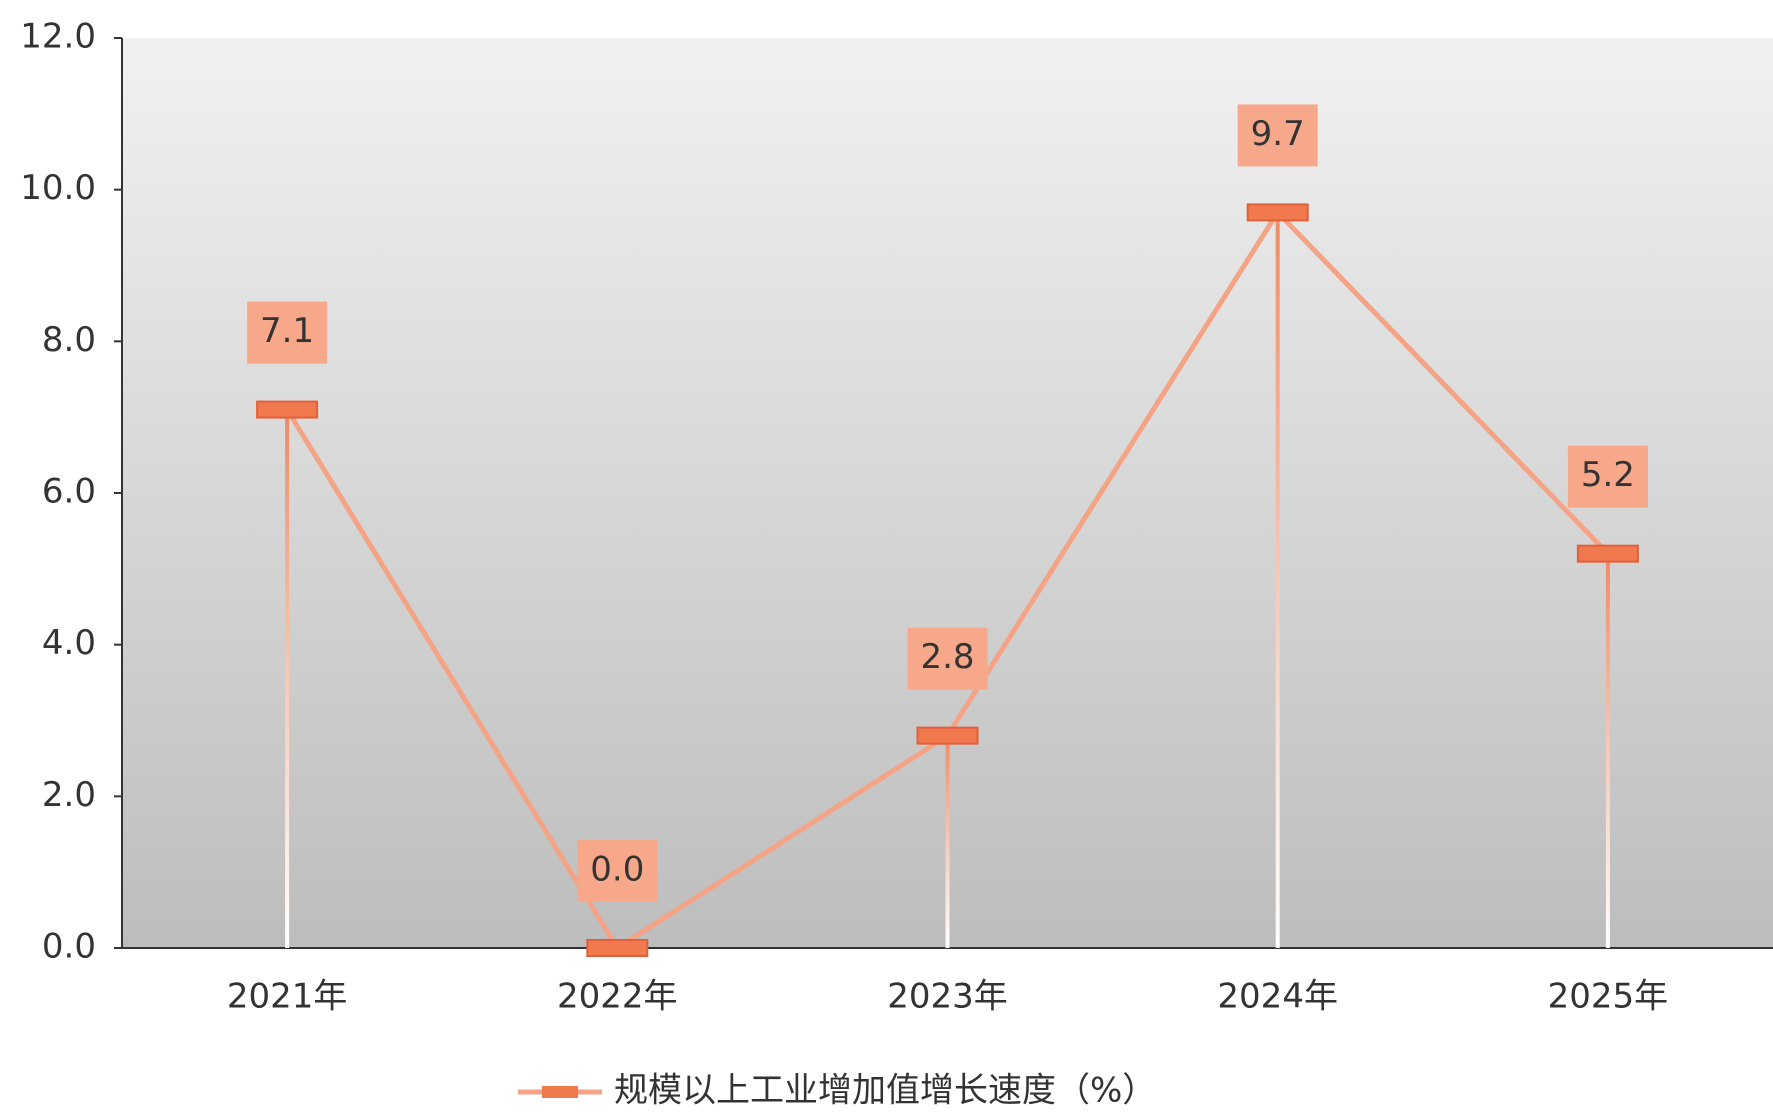  I want to click on x-tick-label: 2021年, so click(287, 997).